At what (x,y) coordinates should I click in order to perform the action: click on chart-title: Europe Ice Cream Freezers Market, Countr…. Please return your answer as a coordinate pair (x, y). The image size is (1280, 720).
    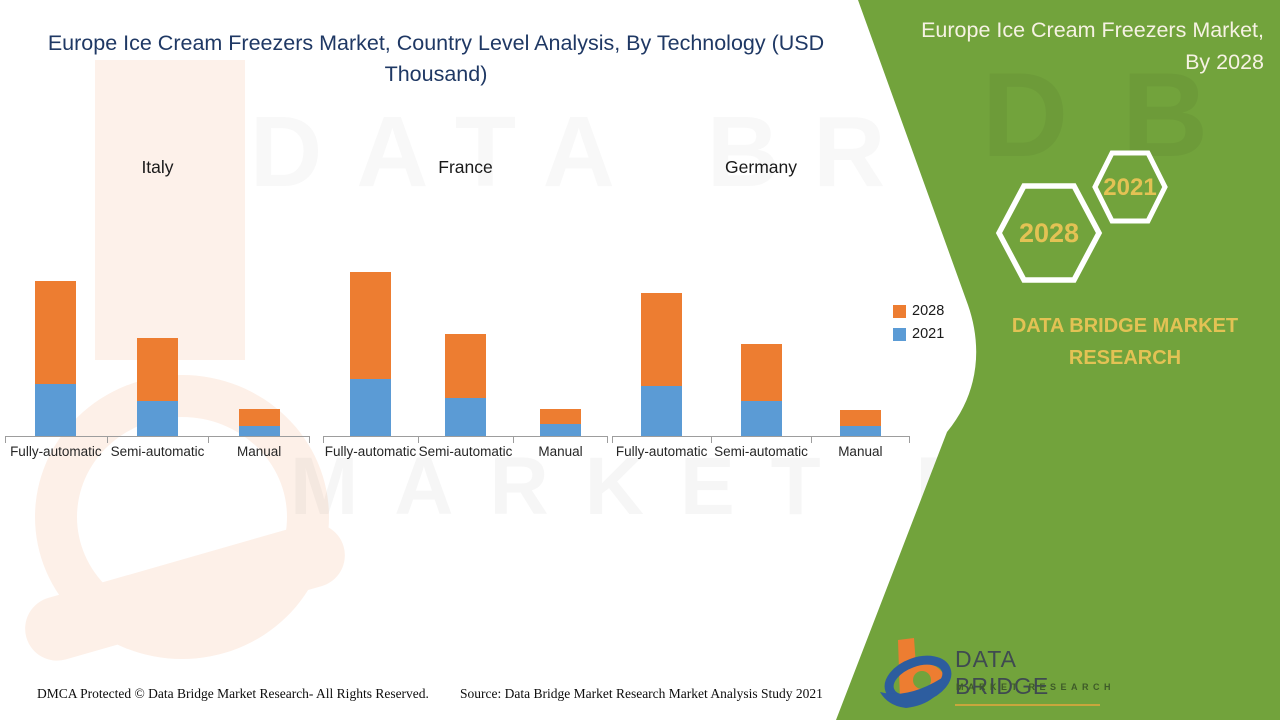
    Looking at the image, I should click on (436, 58).